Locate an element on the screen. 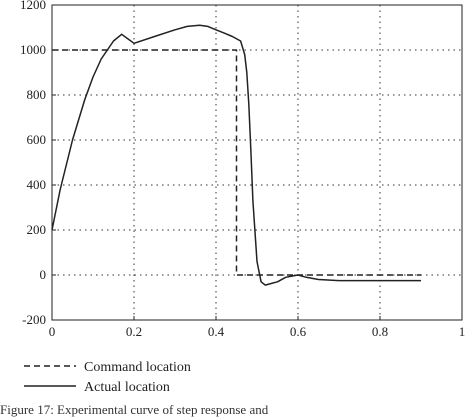 The image size is (474, 417). legend: Command location Actual location is located at coordinates (107, 377).